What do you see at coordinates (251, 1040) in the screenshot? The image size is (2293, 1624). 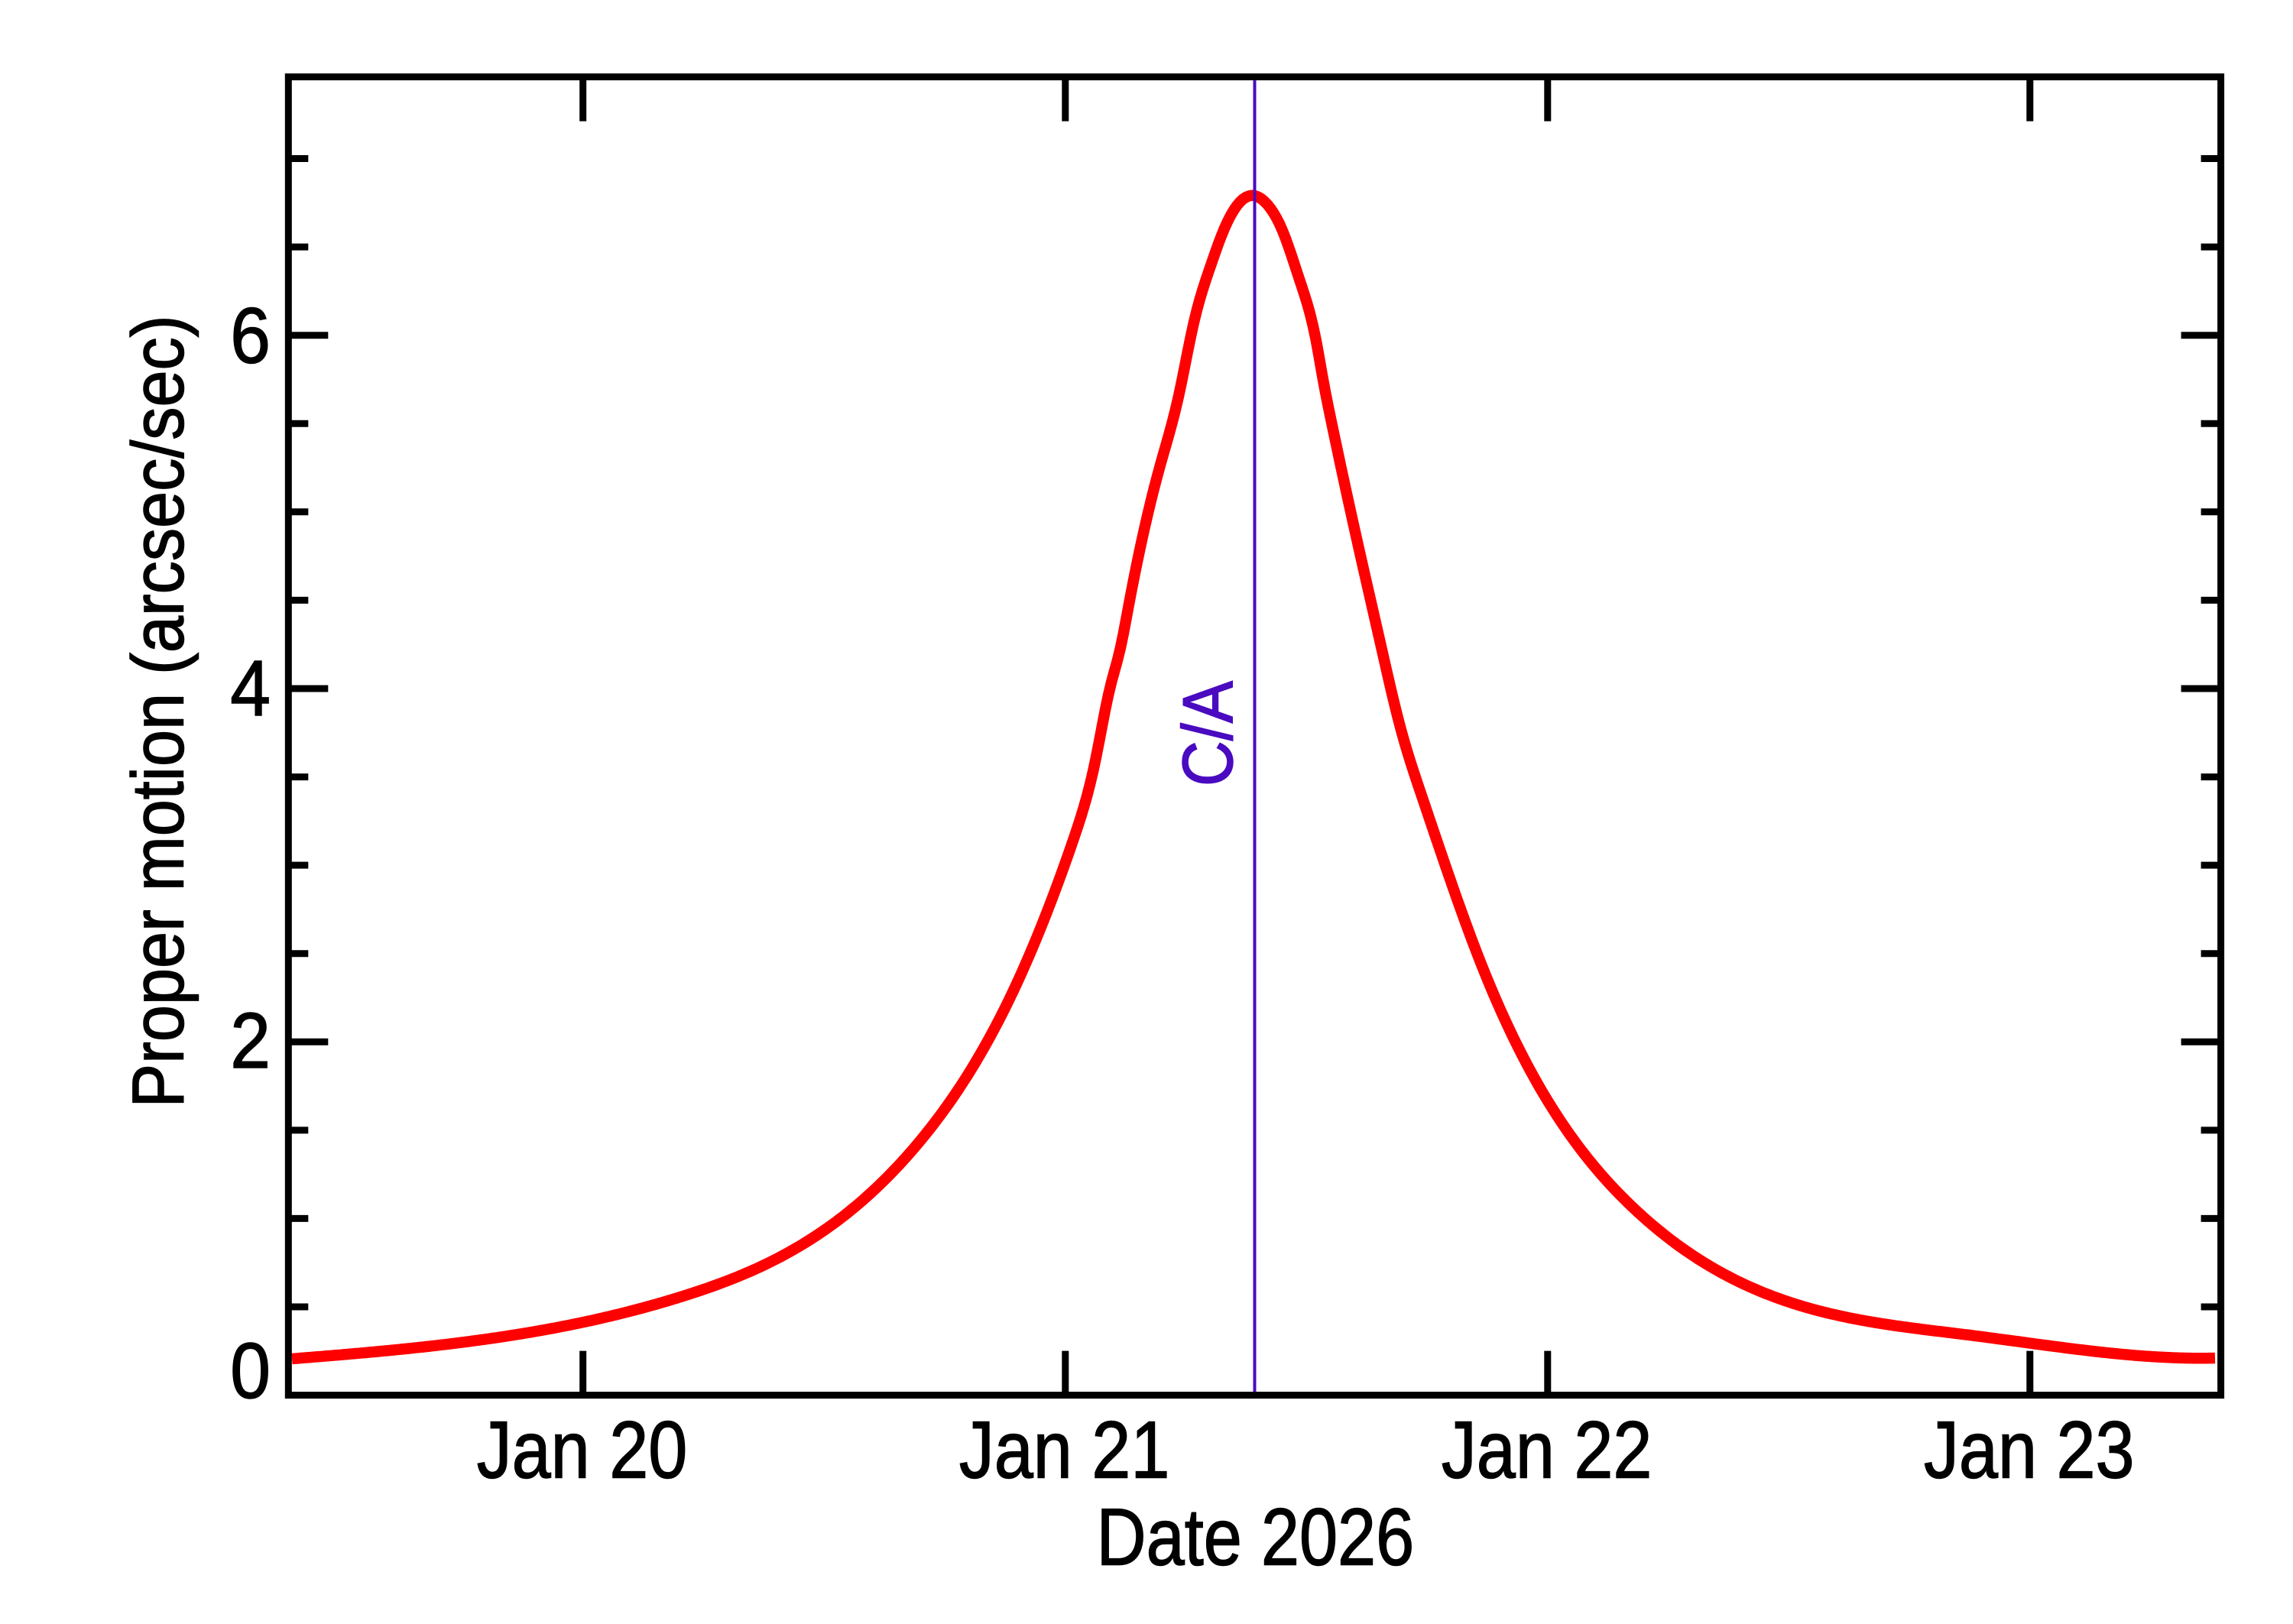 I see `svg-text: 2` at bounding box center [251, 1040].